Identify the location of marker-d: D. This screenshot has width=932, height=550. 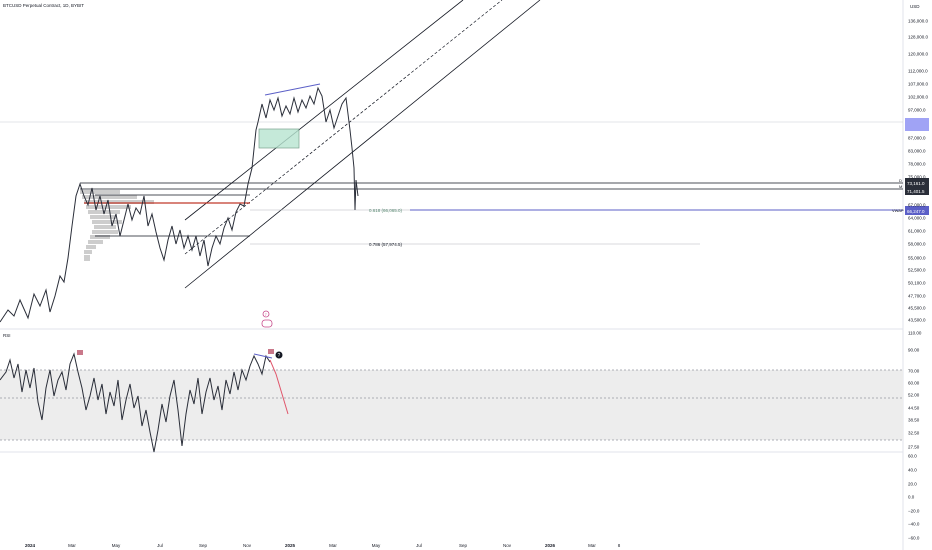
(900, 180).